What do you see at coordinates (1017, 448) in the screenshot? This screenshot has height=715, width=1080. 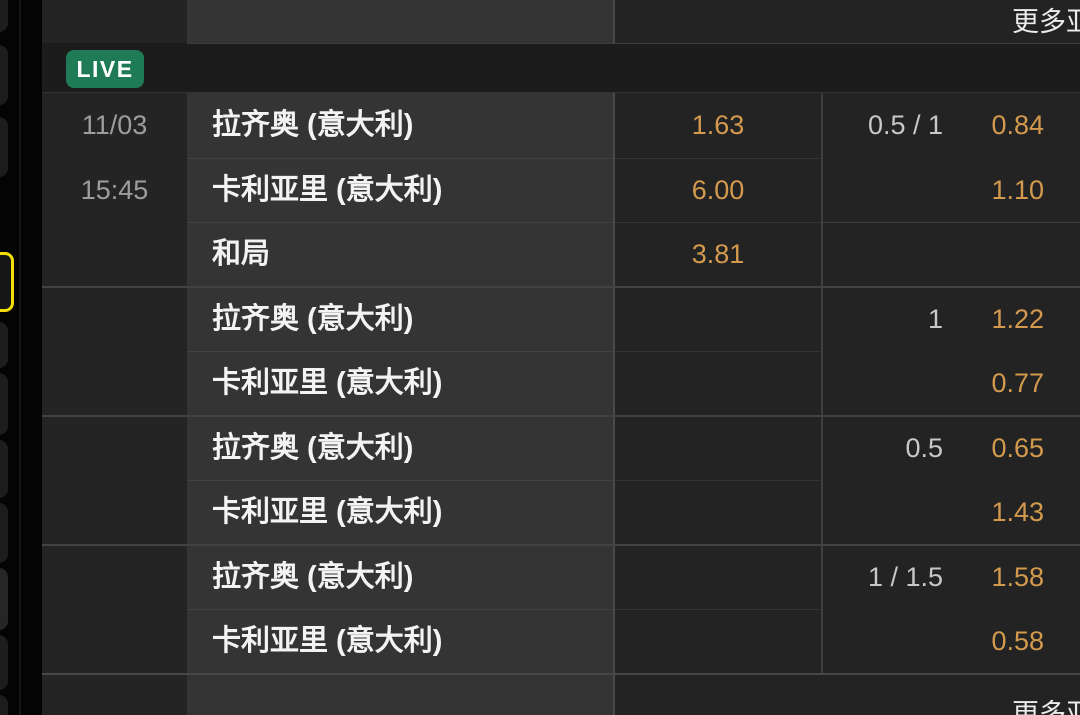 I see `odds-button: 0.65` at bounding box center [1017, 448].